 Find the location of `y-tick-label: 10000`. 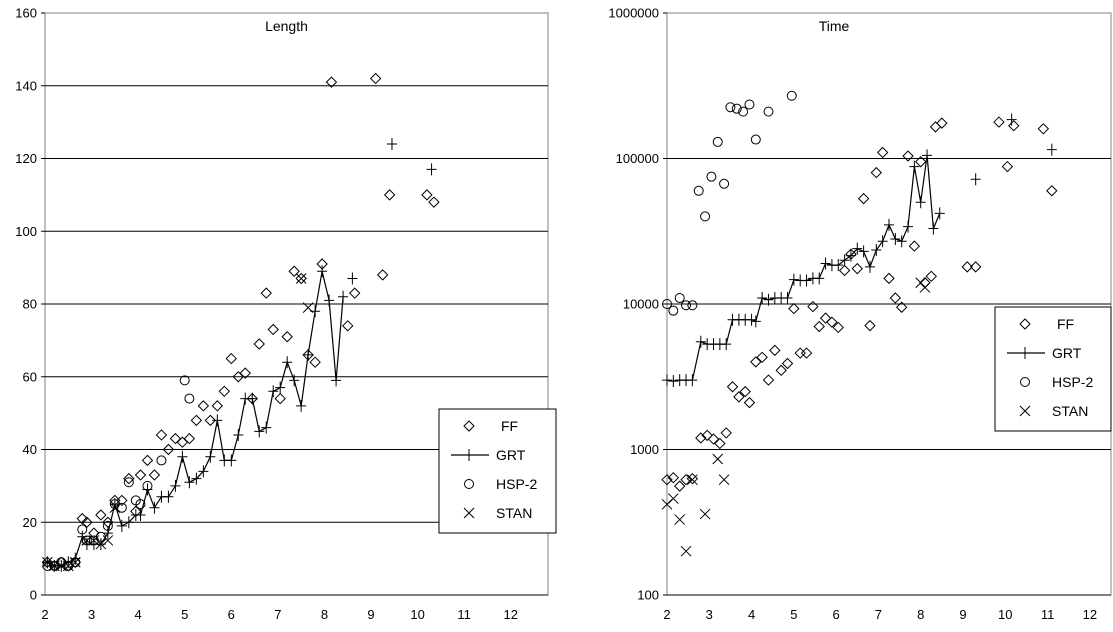

y-tick-label: 10000 is located at coordinates (641, 304).